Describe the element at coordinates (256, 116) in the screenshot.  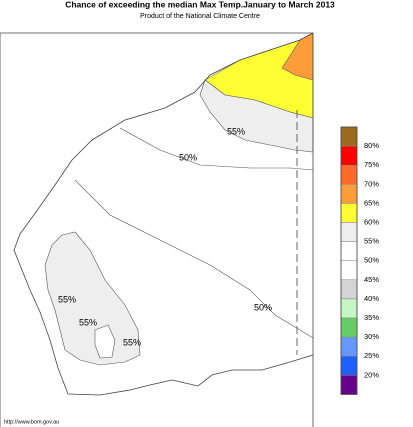
I see `region-55-north` at that location.